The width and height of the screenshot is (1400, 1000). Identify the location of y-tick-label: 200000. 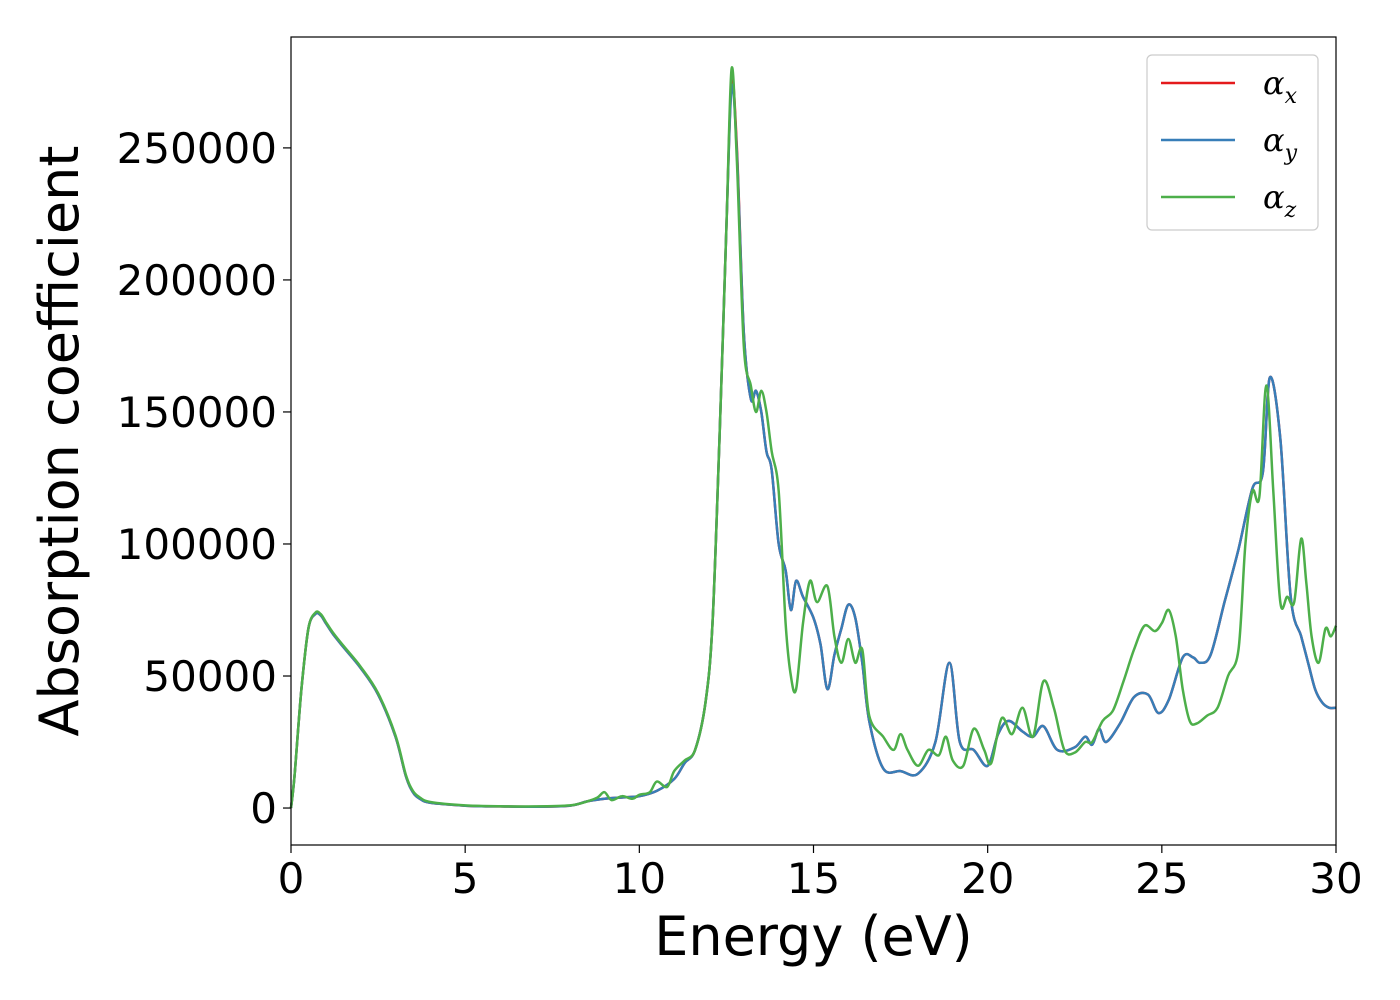
(197, 280).